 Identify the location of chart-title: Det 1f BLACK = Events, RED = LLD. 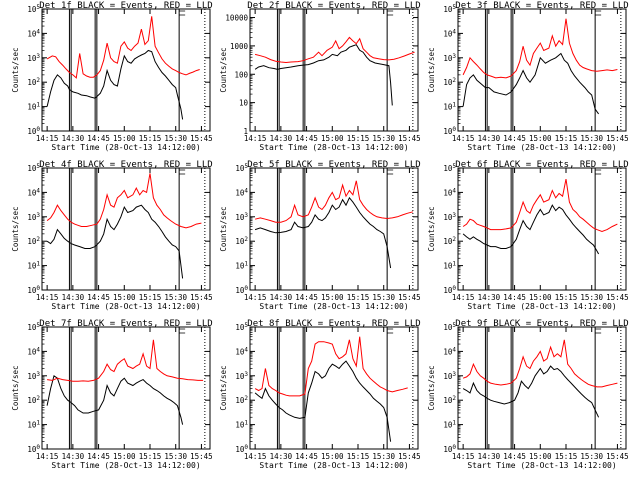
(125, 6).